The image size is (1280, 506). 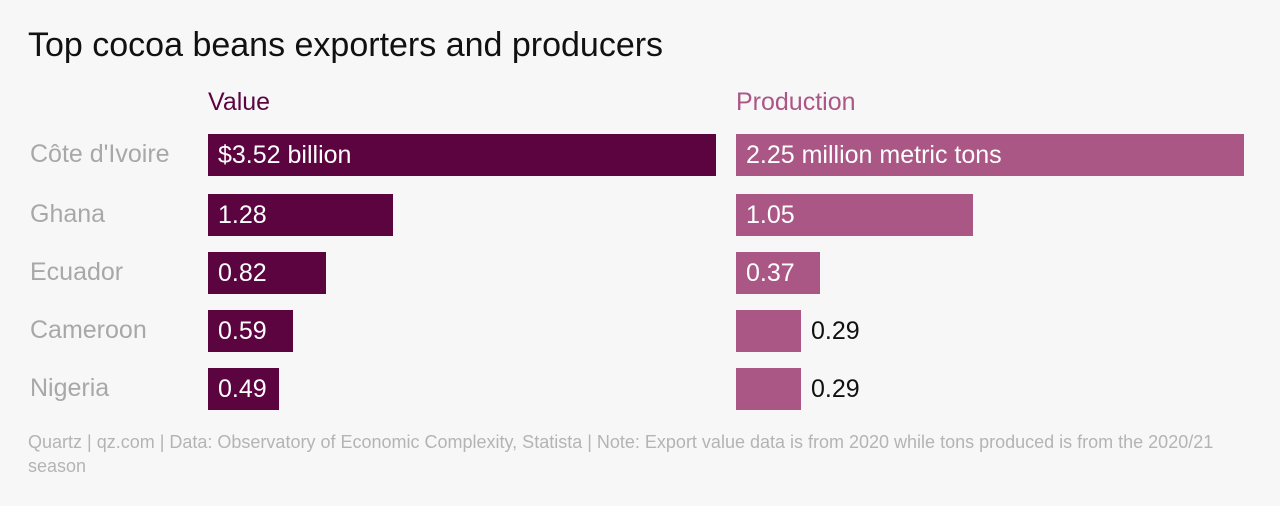 What do you see at coordinates (77, 272) in the screenshot?
I see `category-label: Ecuador` at bounding box center [77, 272].